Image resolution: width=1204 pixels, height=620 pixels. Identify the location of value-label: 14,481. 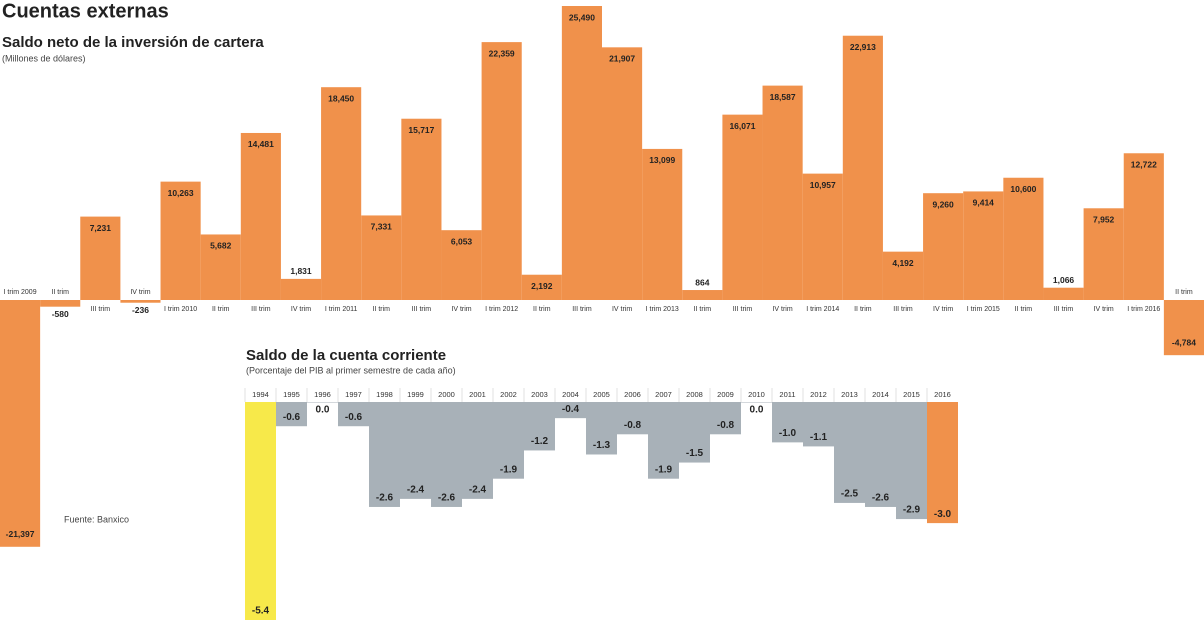
(261, 144).